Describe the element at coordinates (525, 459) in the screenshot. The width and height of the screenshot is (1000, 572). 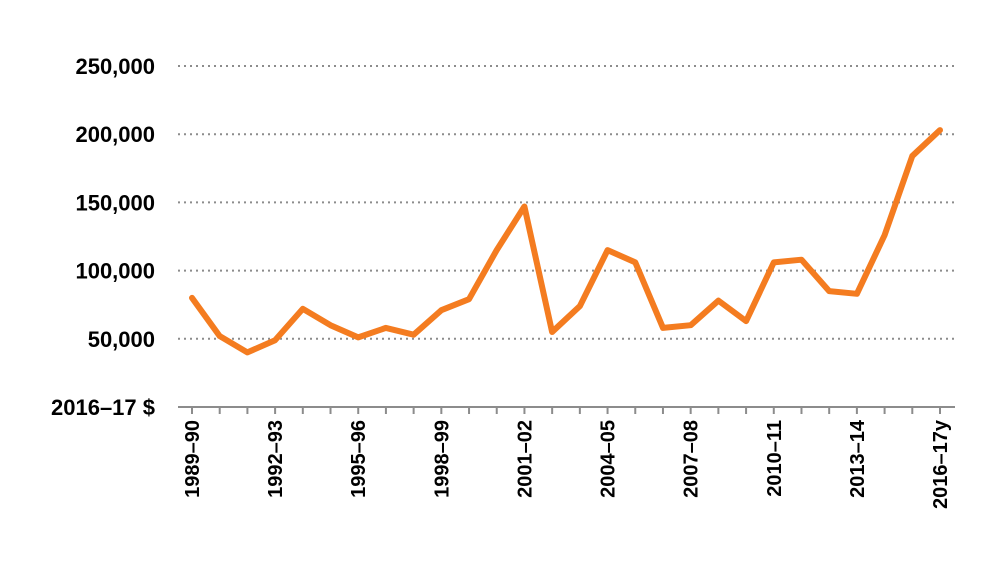
I see `x-tick-label: 2001–02` at that location.